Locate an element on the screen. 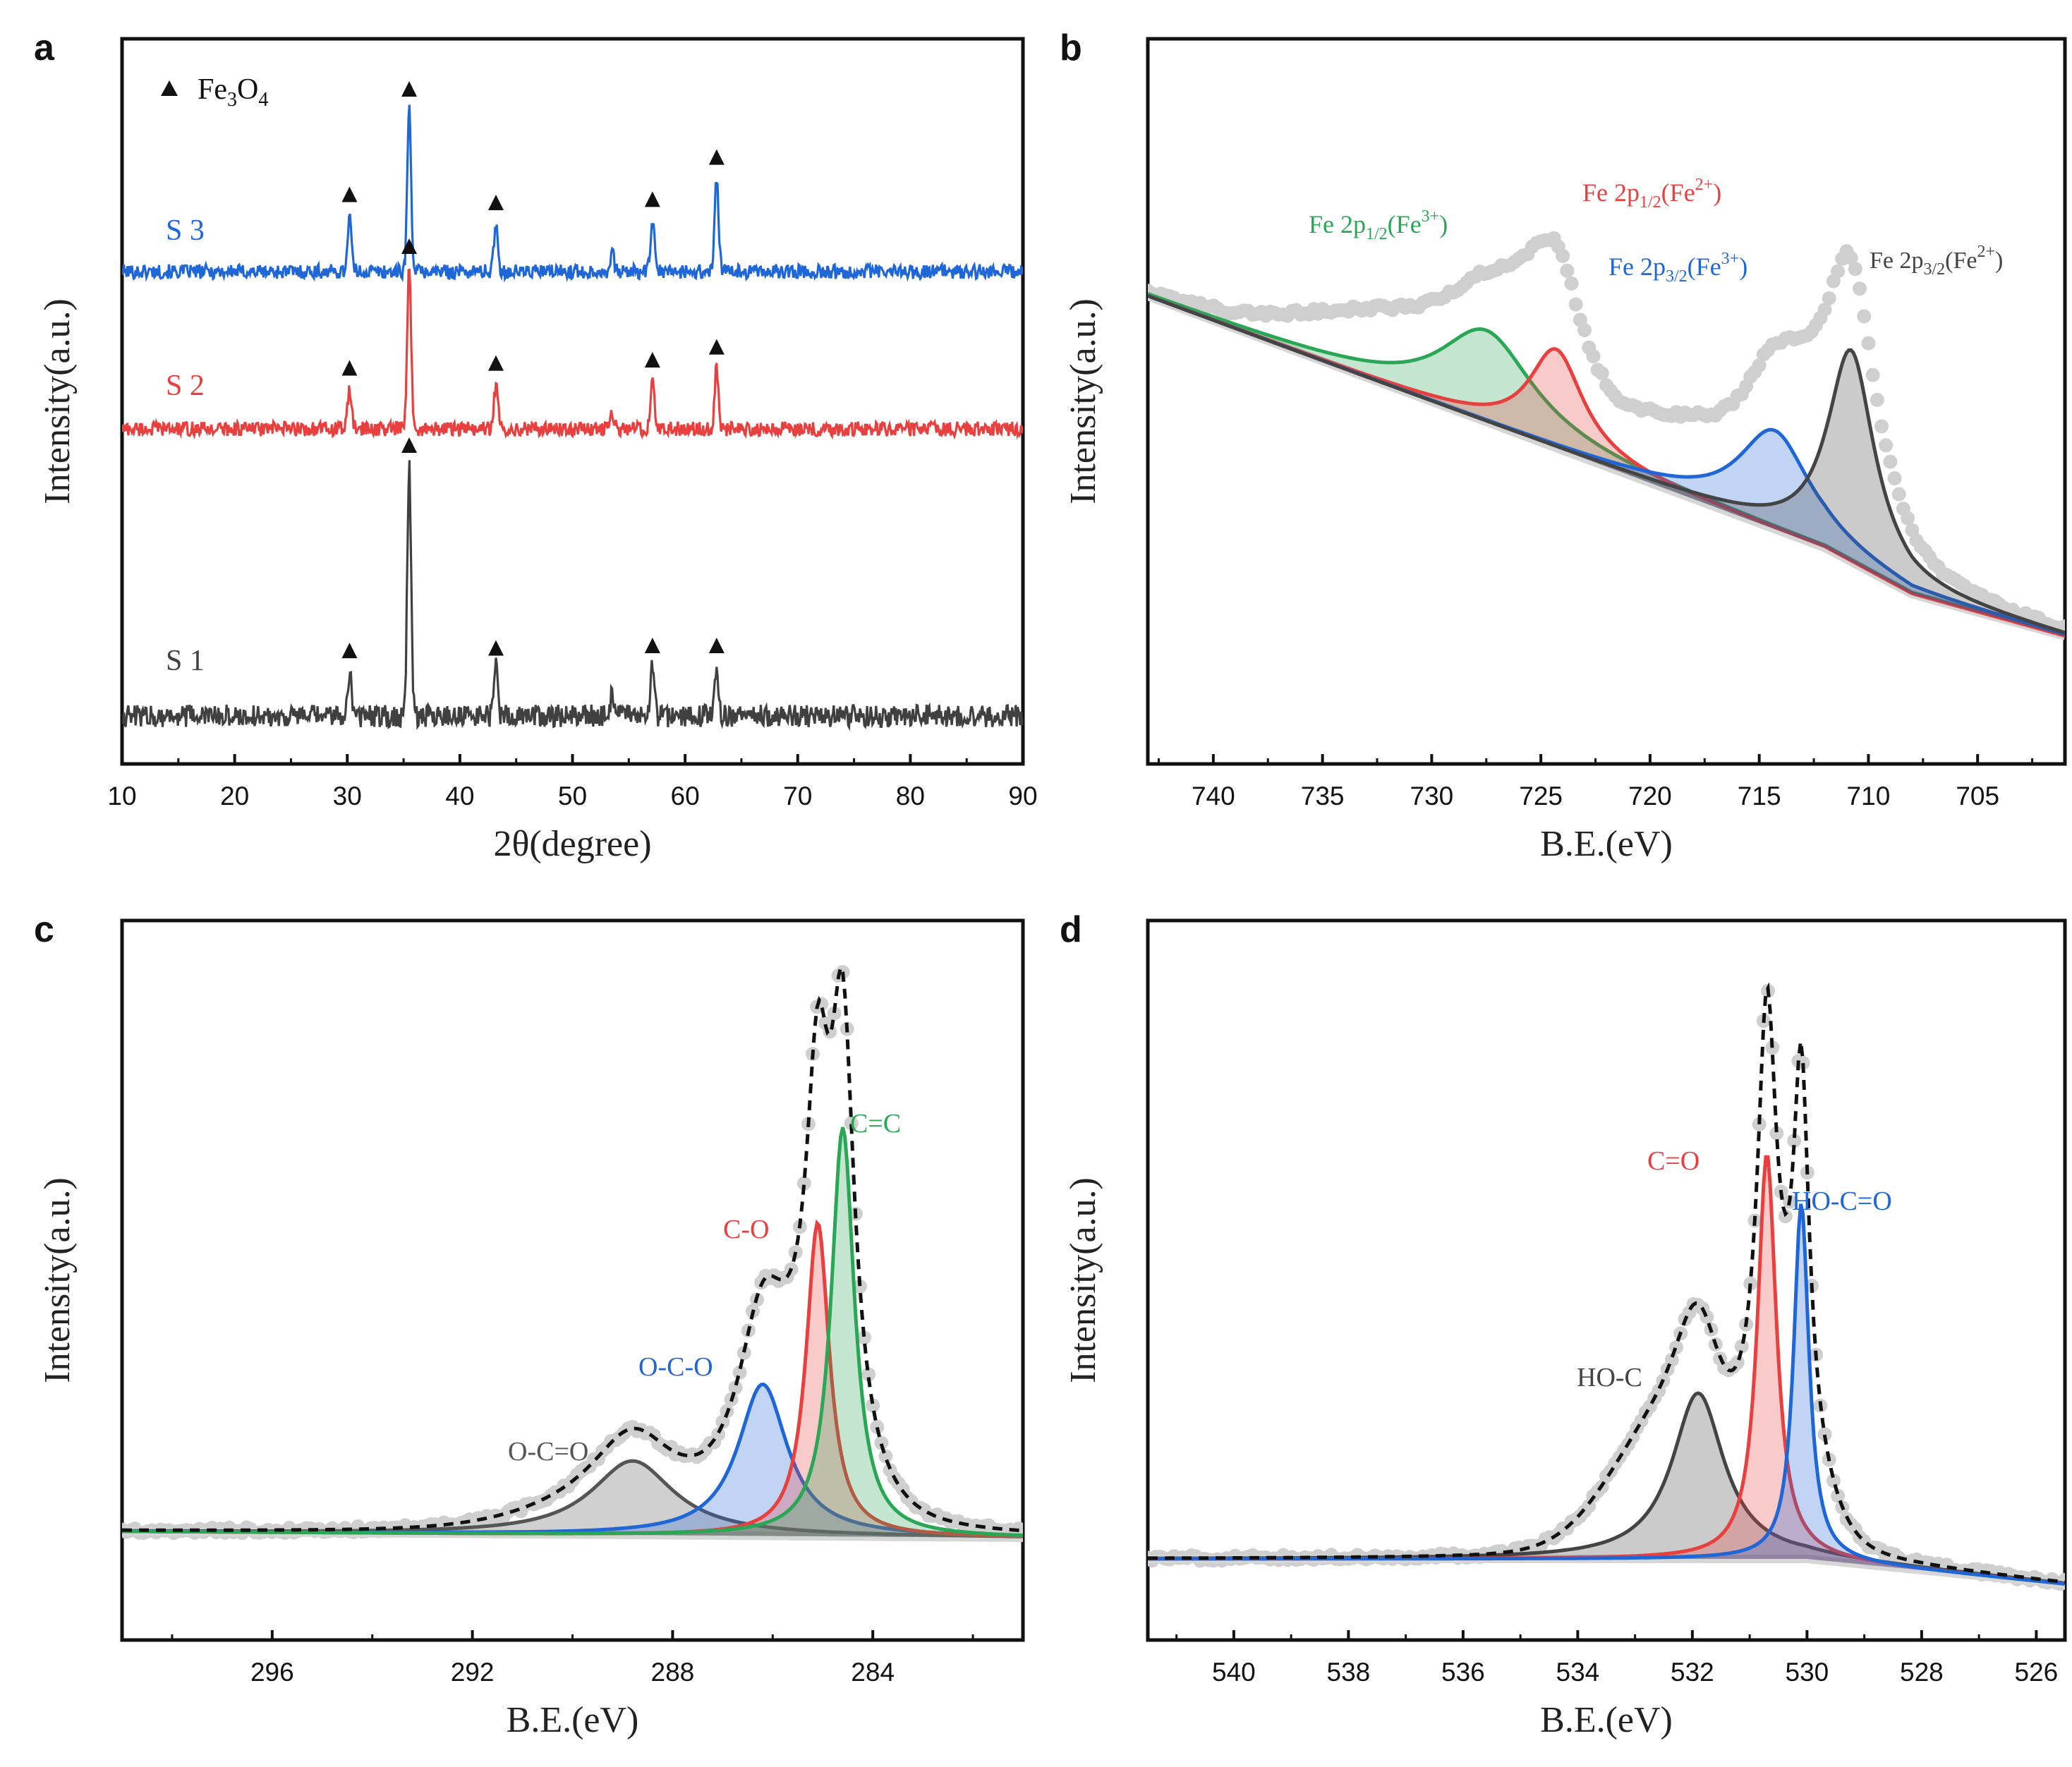  series-line-s1 is located at coordinates (572, 595).